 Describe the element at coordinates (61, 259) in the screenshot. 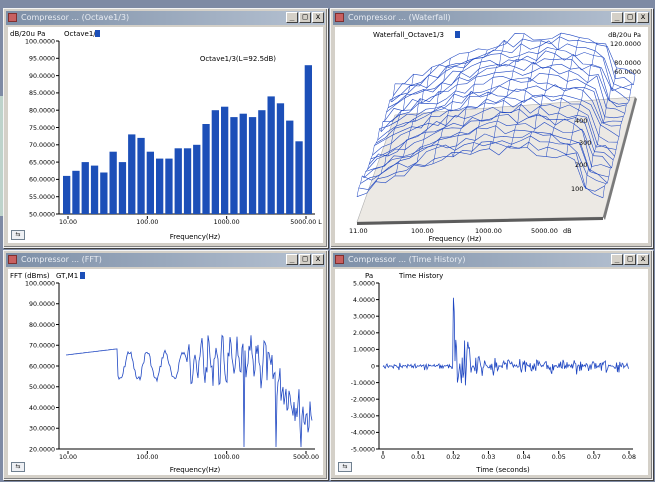

I see `window-title: Compressor ... (FFT)` at that location.